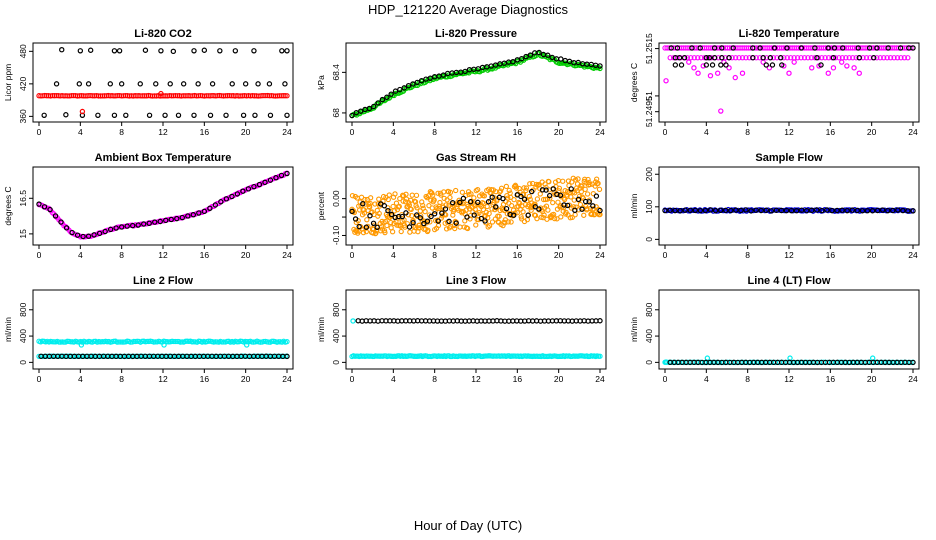  I want to click on x-tick-label: 12, so click(476, 132).